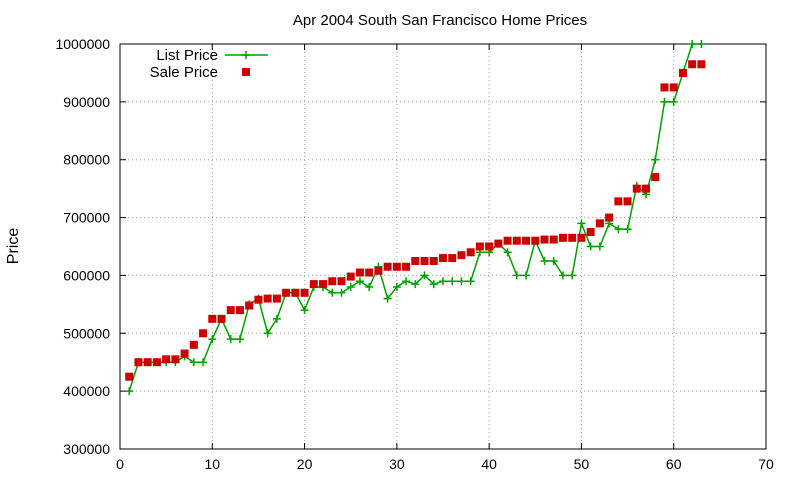 This screenshot has width=800, height=480. What do you see at coordinates (86, 391) in the screenshot?
I see `y-tick-label: 400000` at bounding box center [86, 391].